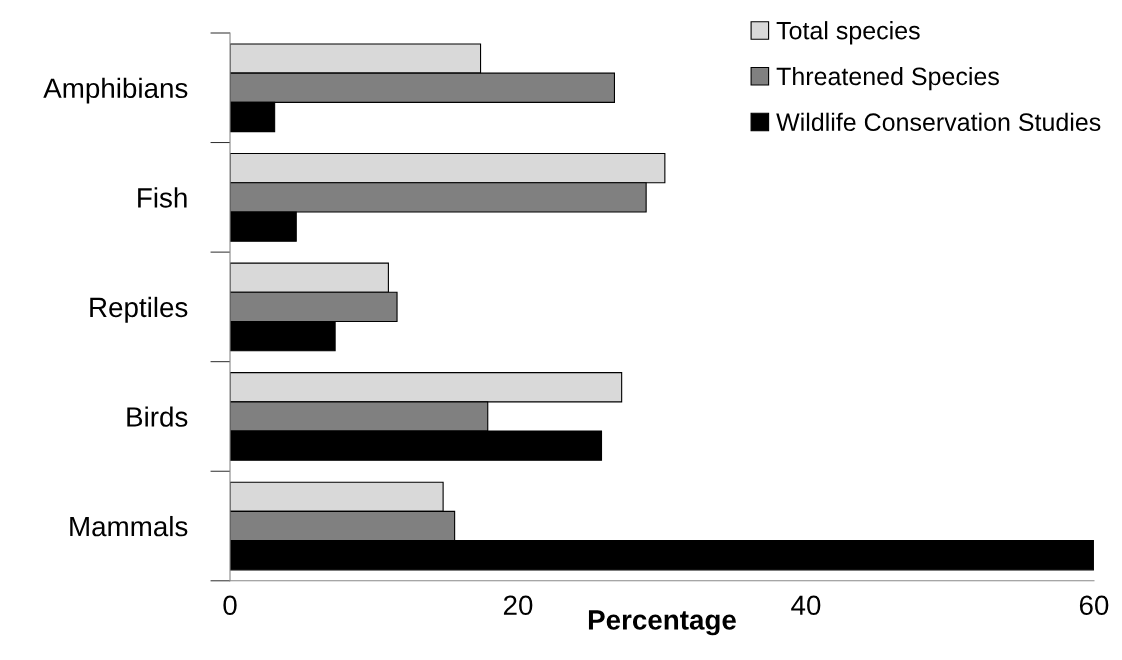 Image resolution: width=1122 pixels, height=660 pixels. I want to click on x-axis-title: Percentage, so click(662, 623).